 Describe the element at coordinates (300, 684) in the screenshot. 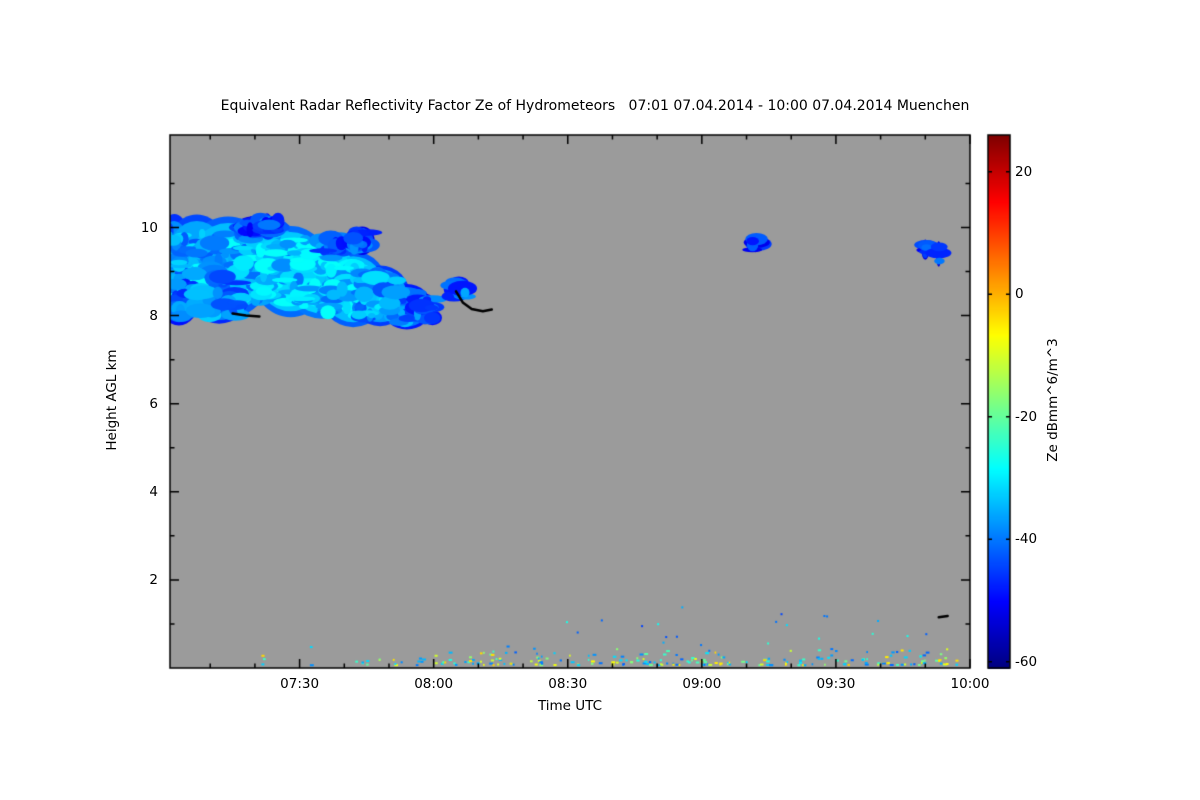

I see `x-tick-label-07:30: 07:30` at that location.